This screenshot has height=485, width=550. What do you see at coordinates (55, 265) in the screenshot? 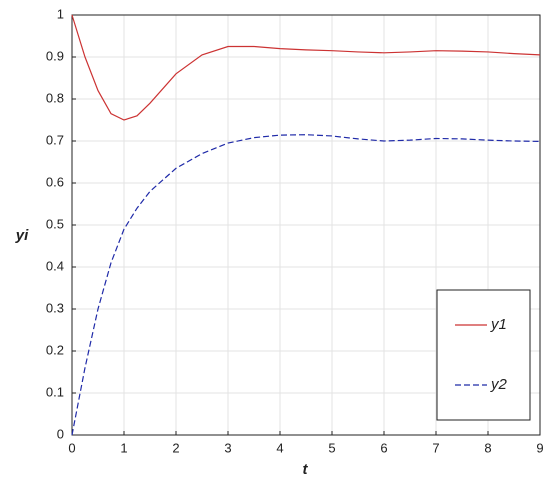
I see `y-tick-label: 0.4` at bounding box center [55, 265].